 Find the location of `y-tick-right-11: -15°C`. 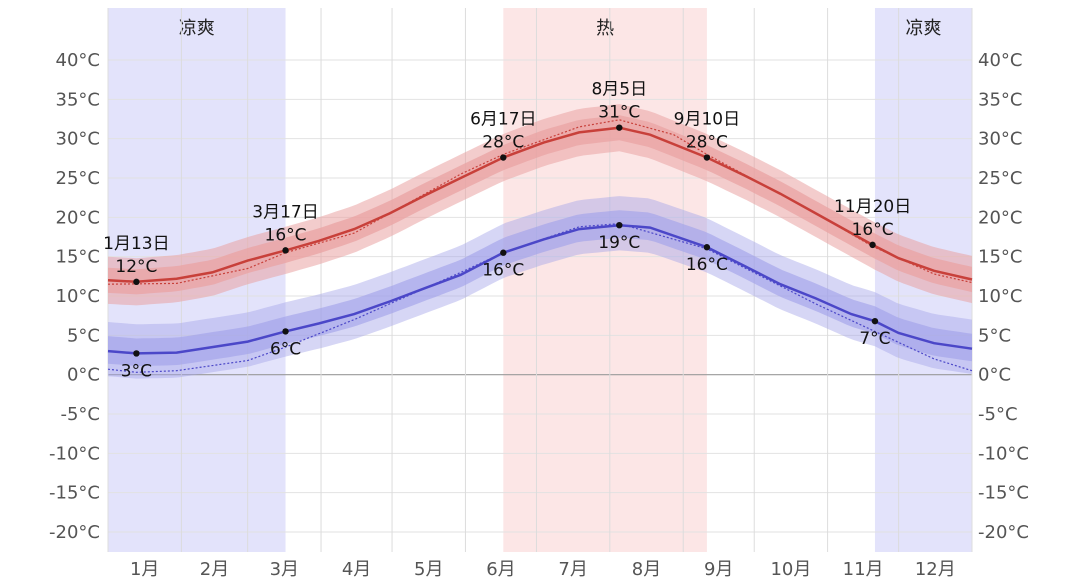

y-tick-right-11: -15°C is located at coordinates (1003, 493).